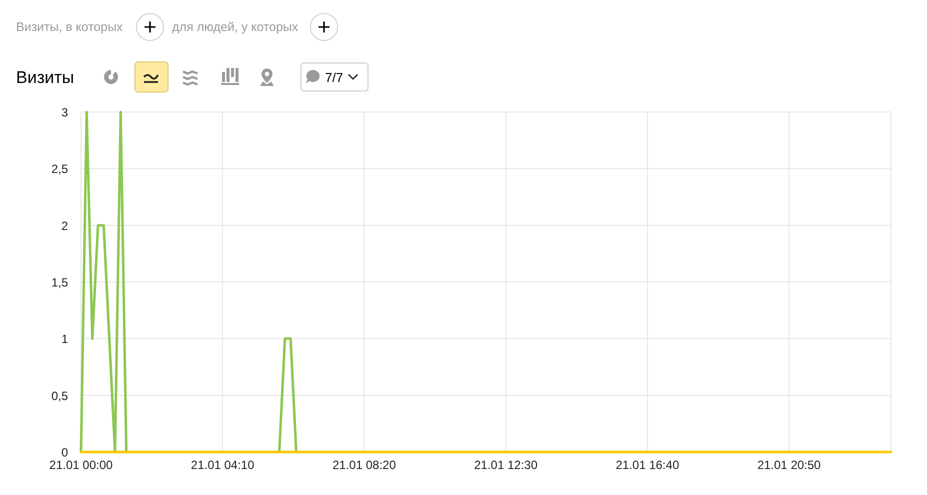 This screenshot has height=495, width=927. I want to click on y-tick-label: 0,5, so click(59, 395).